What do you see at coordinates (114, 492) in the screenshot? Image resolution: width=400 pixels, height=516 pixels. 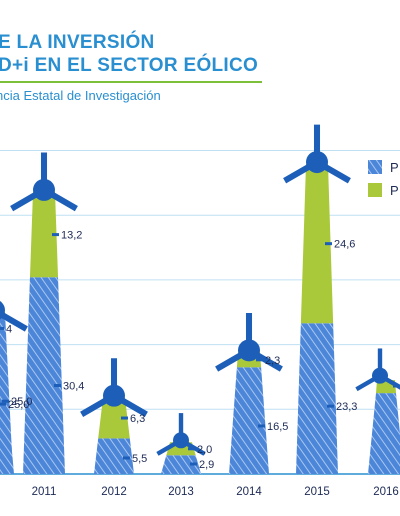 I see `x-tick-label: 2012` at bounding box center [114, 492].